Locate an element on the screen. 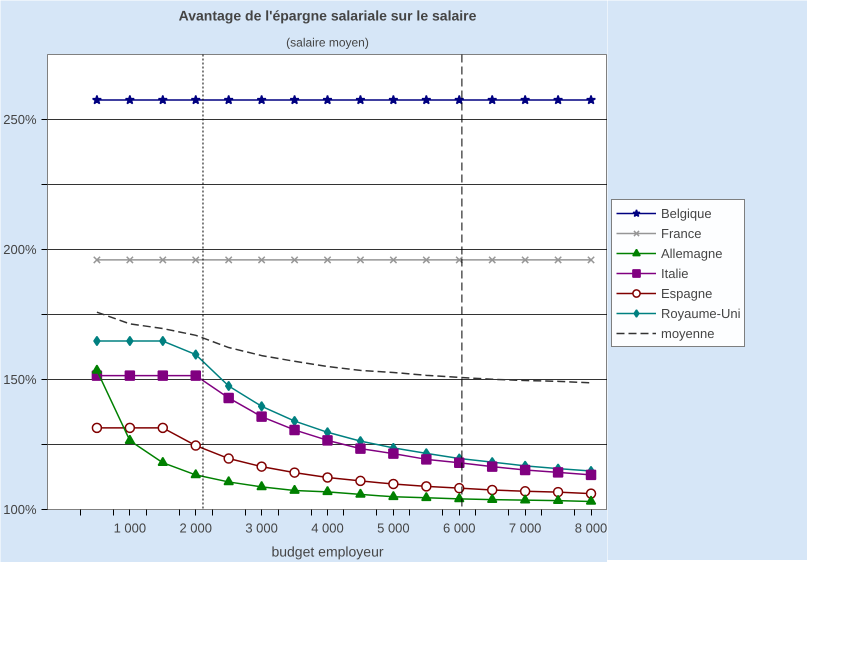 The image size is (867, 659). legend-label: Allemagne is located at coordinates (691, 253).